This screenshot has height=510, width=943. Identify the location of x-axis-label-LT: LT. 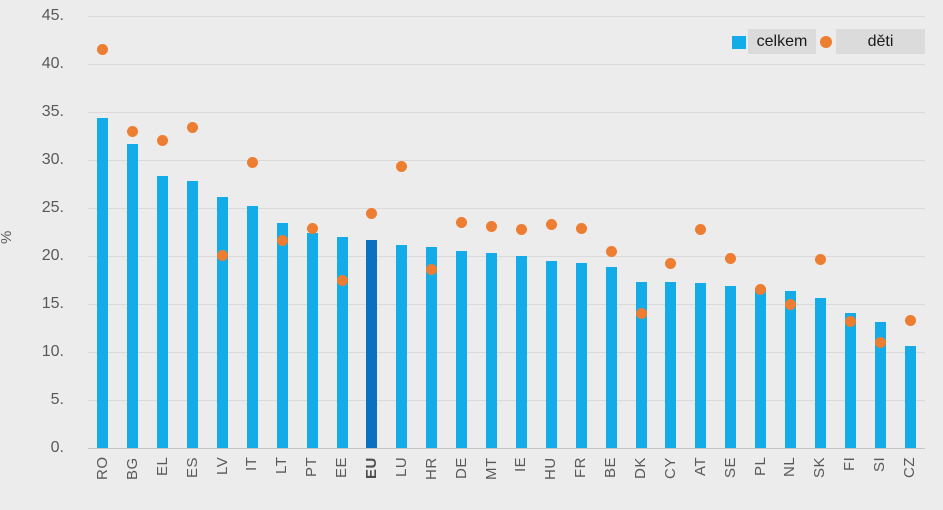
(282, 466).